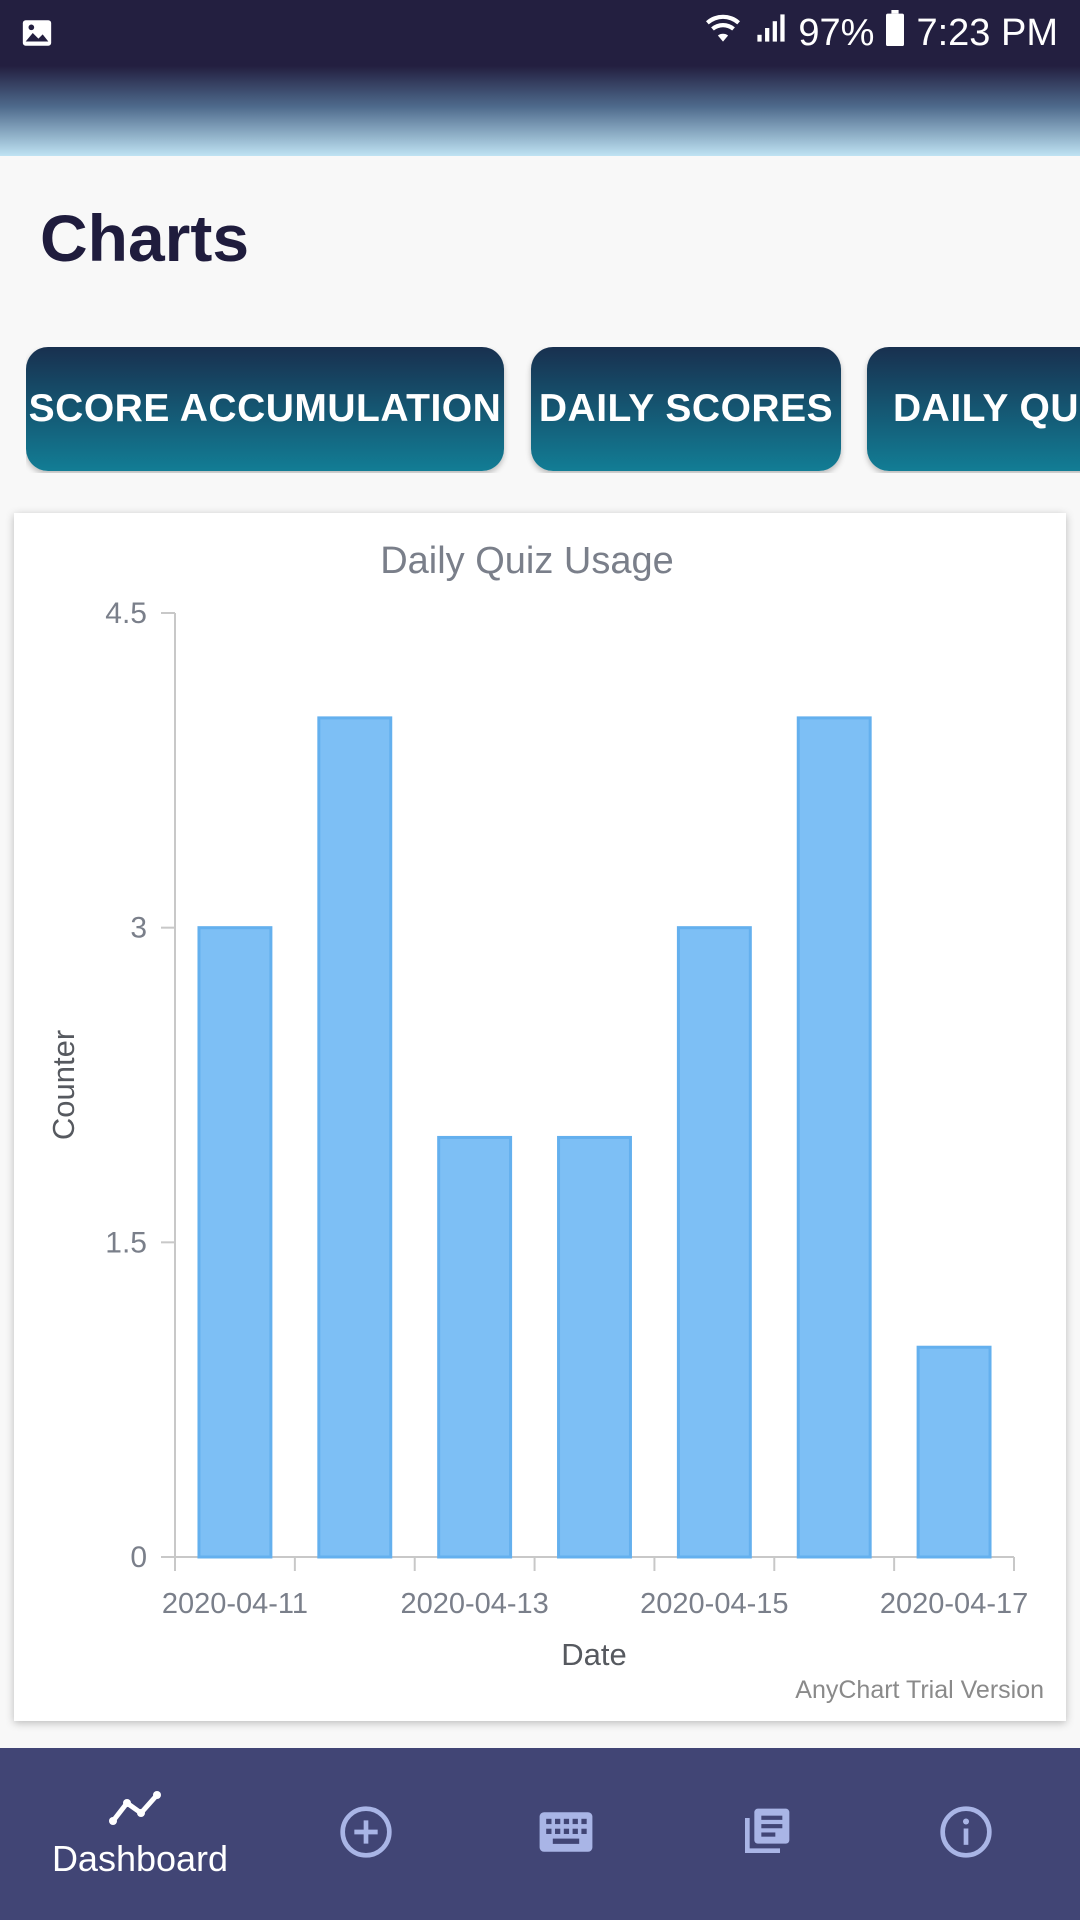 Image resolution: width=1080 pixels, height=1920 pixels. Describe the element at coordinates (140, 1858) in the screenshot. I see `nav-dashboard-label: Dashboard` at that location.